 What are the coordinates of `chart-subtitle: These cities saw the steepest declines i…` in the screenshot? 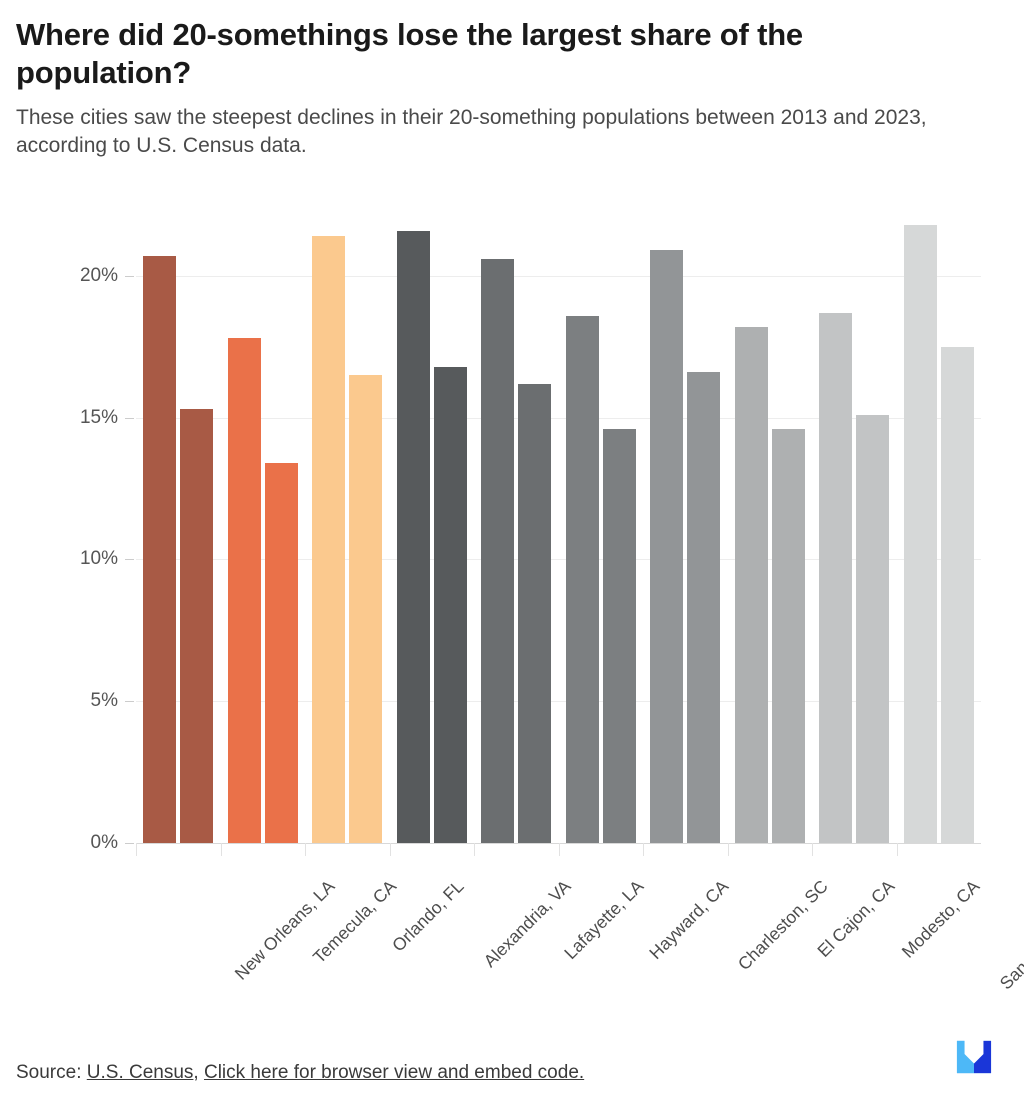 It's located at (471, 131).